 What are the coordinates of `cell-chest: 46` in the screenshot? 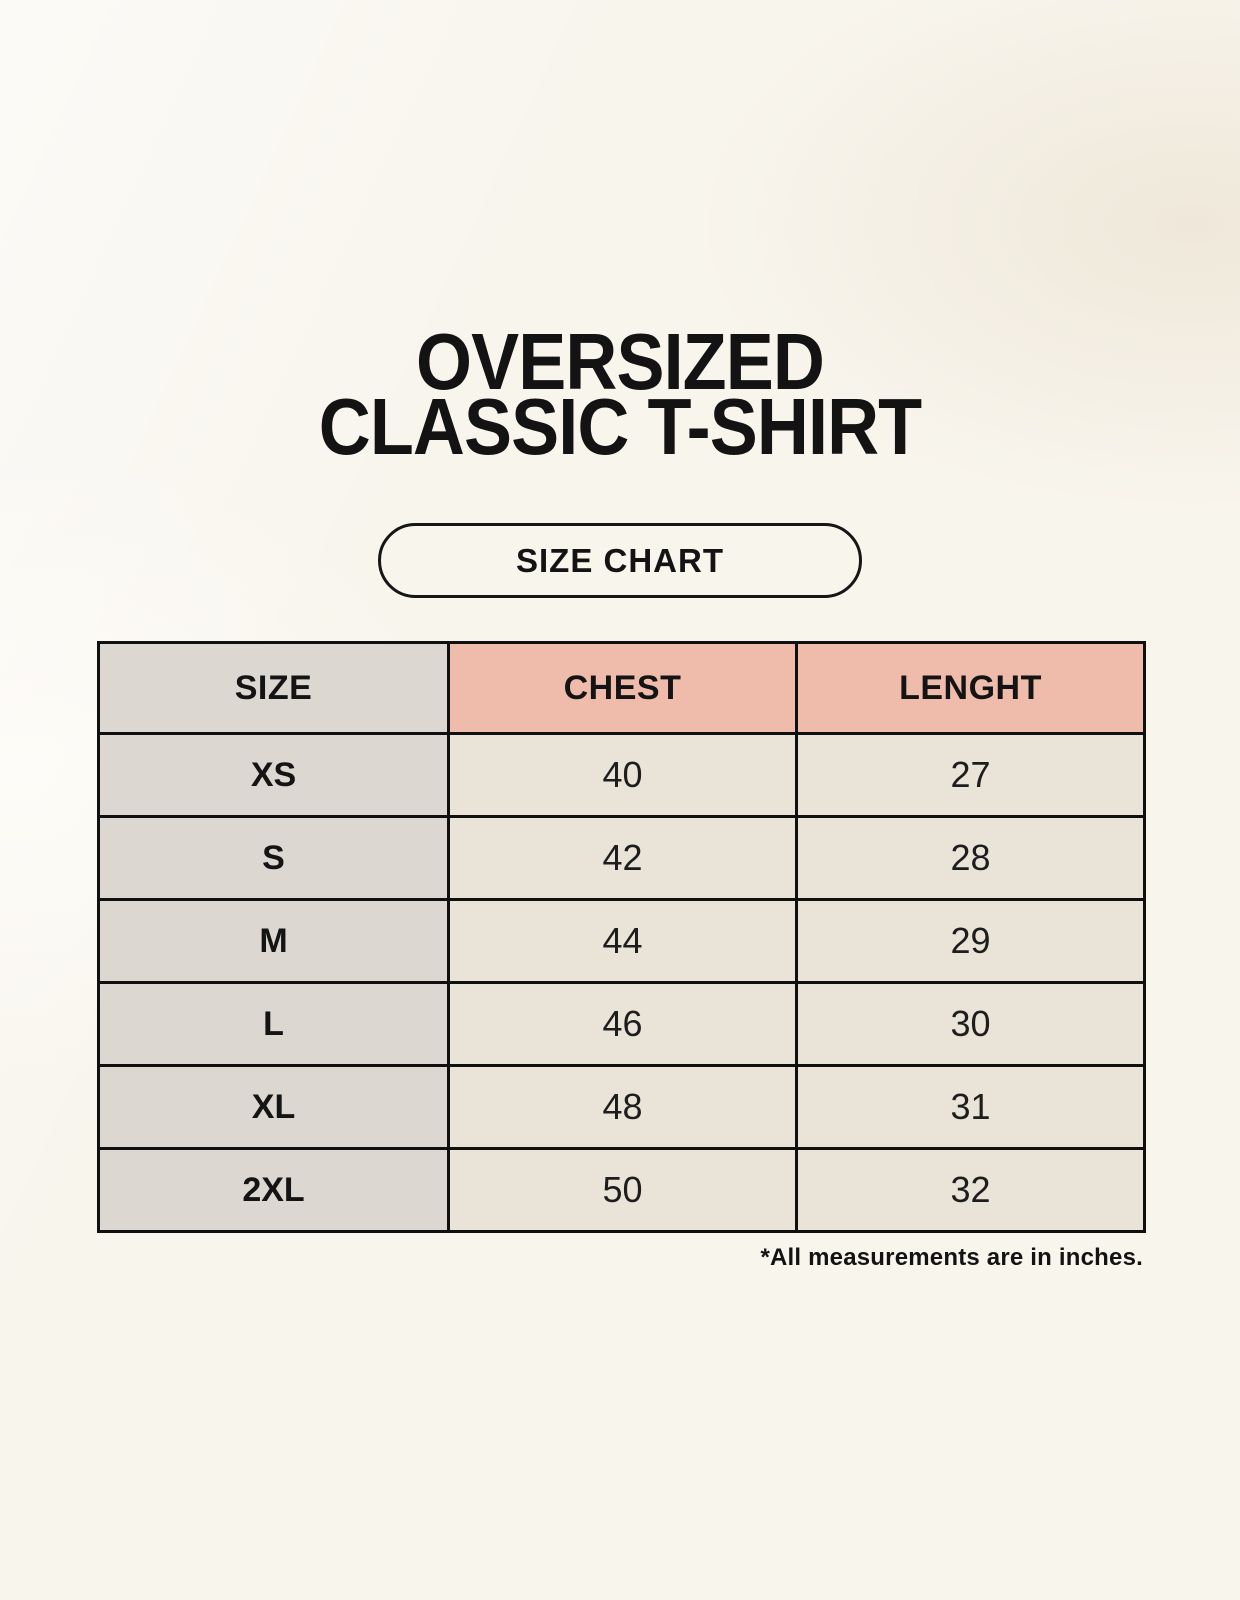 It's located at (622, 1024).